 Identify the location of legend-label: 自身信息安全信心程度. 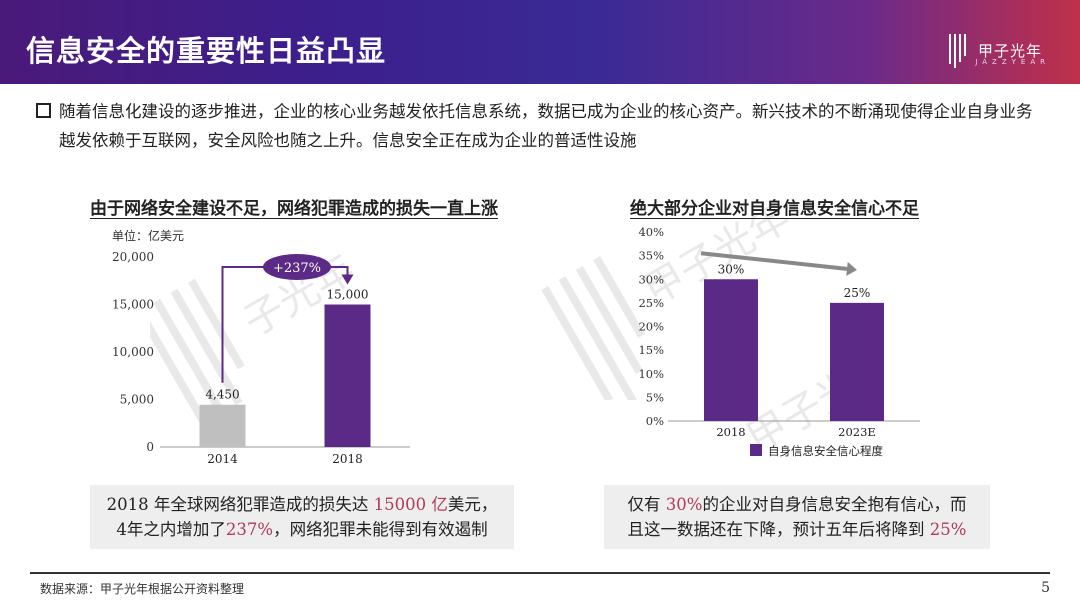
(825, 451).